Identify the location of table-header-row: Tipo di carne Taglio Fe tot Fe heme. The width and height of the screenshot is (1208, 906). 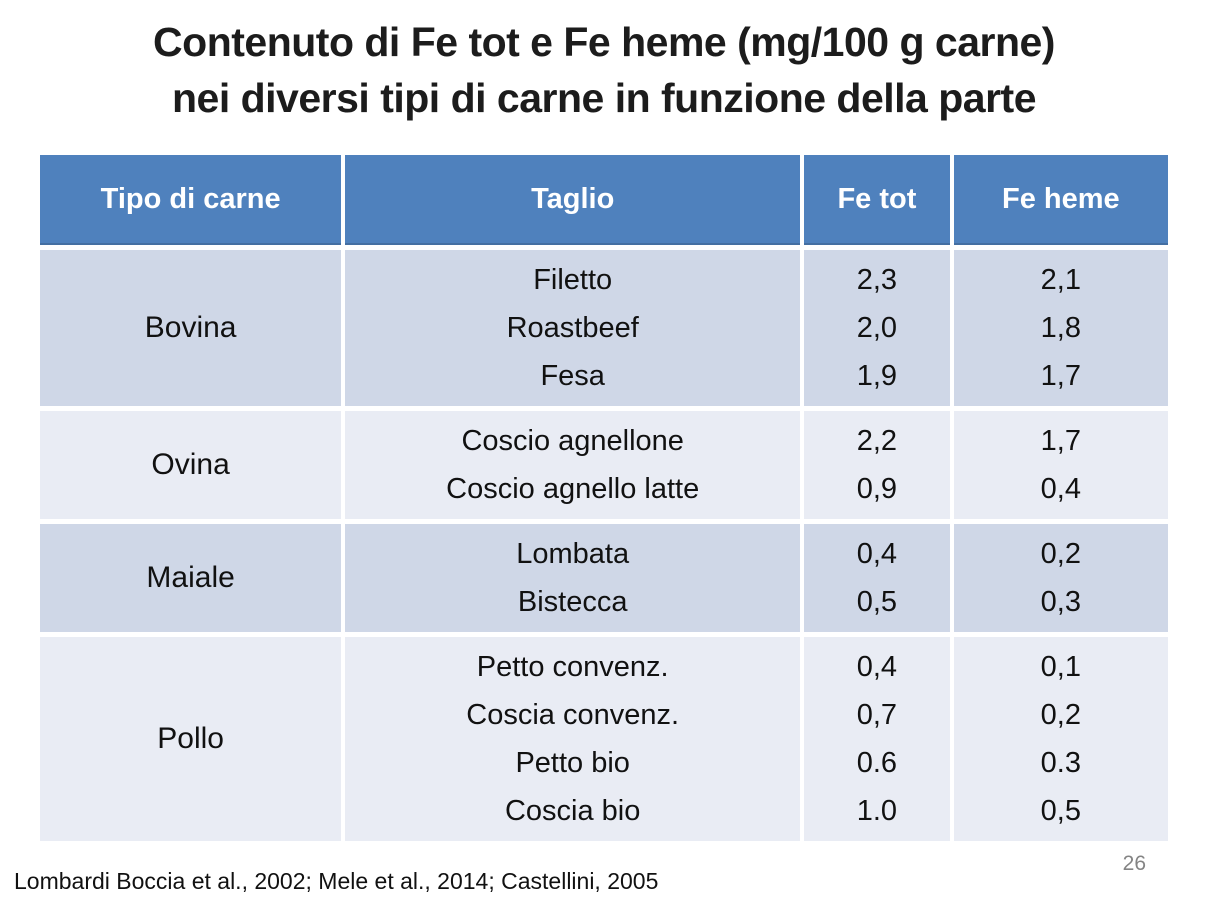
(604, 200).